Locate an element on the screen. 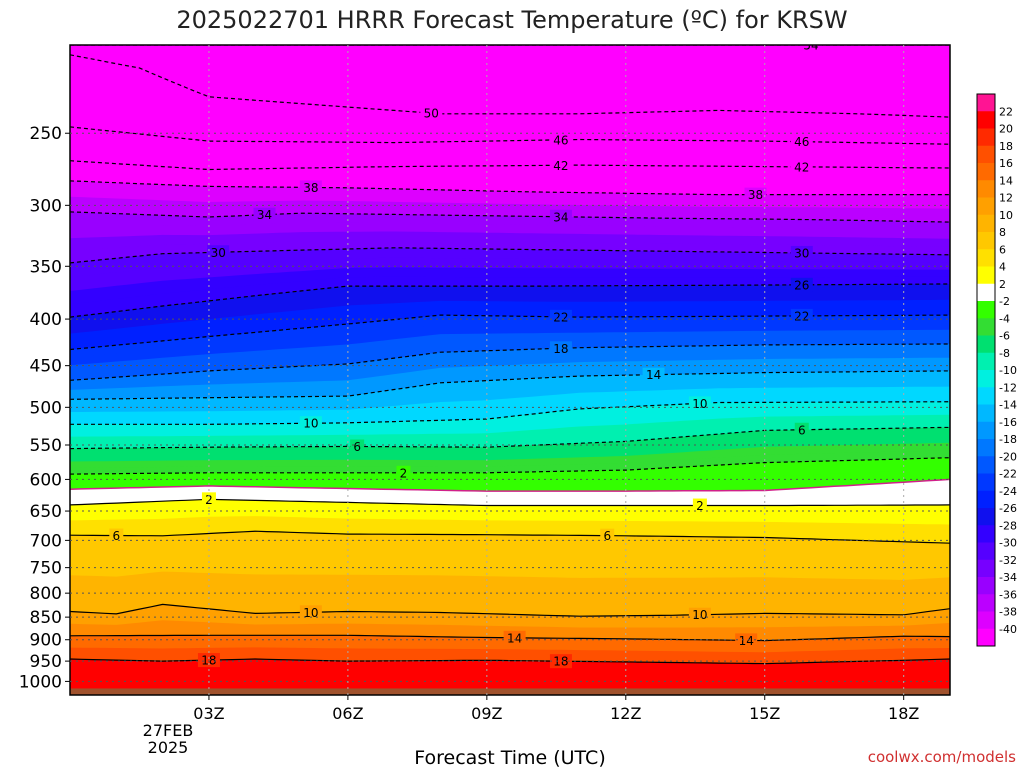  y-tick-label: 550 is located at coordinates (46, 446).